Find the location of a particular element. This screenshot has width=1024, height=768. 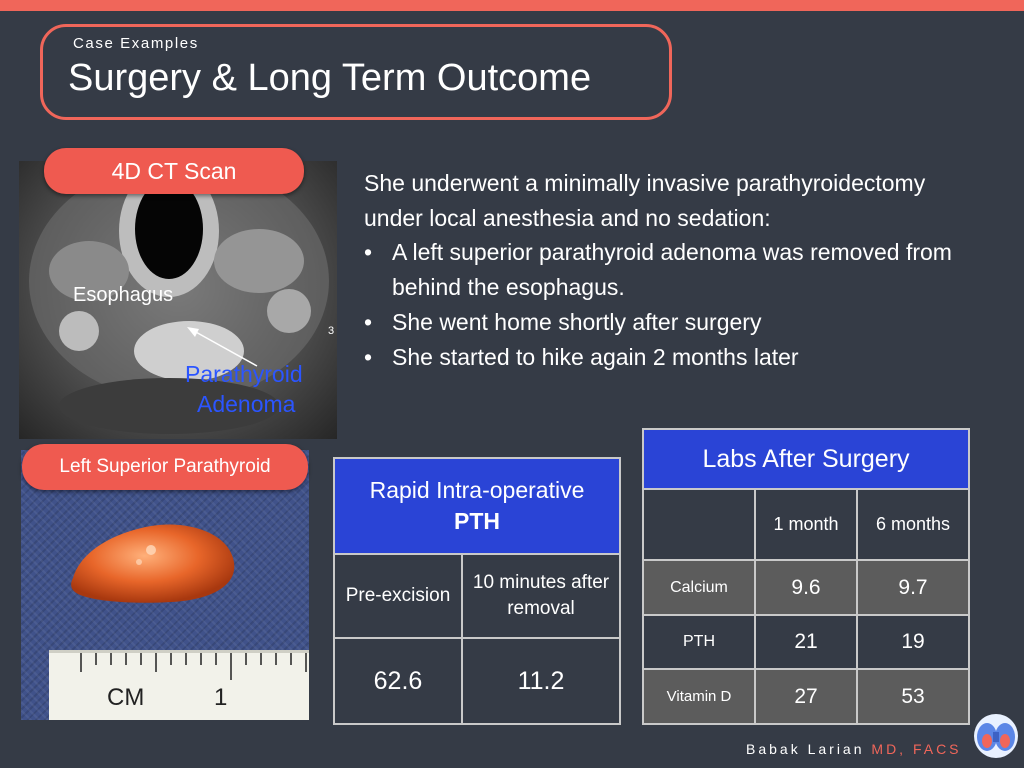

ruler-number: 1 is located at coordinates (220, 697).